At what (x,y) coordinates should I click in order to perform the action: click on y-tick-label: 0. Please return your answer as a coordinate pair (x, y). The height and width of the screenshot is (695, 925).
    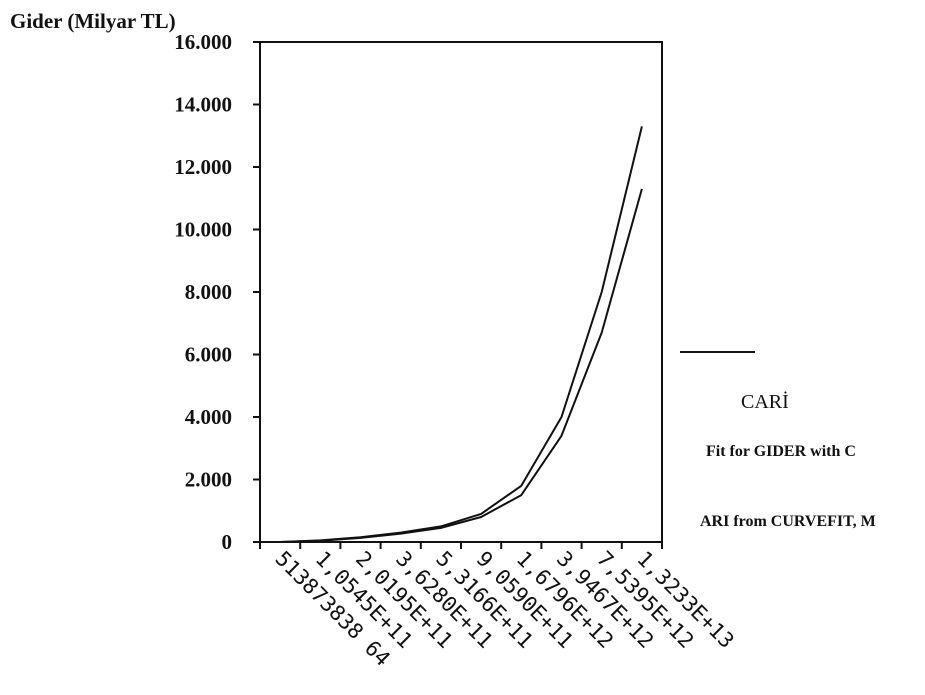
    Looking at the image, I should click on (227, 542).